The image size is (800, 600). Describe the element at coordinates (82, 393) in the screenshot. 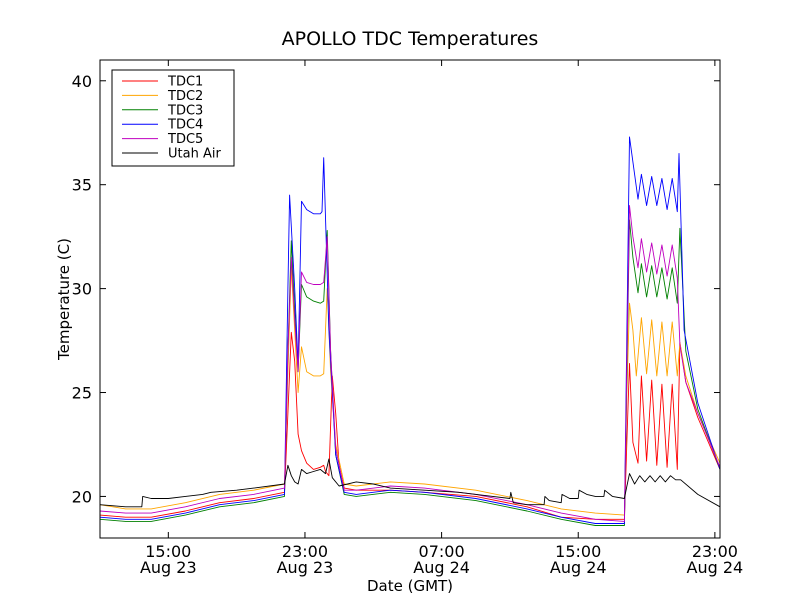

I see `y-tick-label: 25` at that location.